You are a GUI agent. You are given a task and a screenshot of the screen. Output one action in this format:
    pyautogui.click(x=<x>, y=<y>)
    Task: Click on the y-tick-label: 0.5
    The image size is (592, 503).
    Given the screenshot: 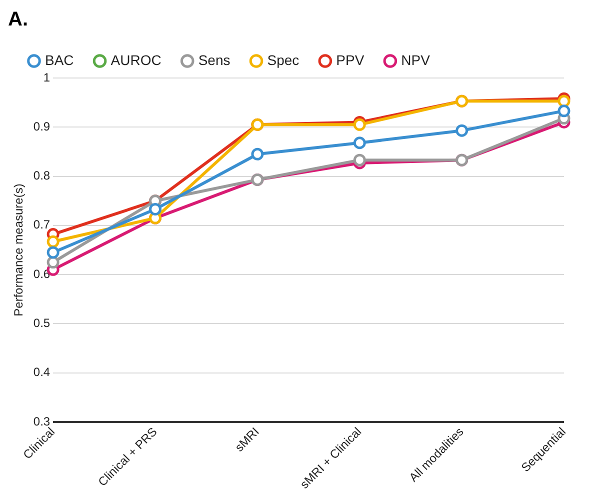 What is the action you would take?
    pyautogui.click(x=41, y=323)
    